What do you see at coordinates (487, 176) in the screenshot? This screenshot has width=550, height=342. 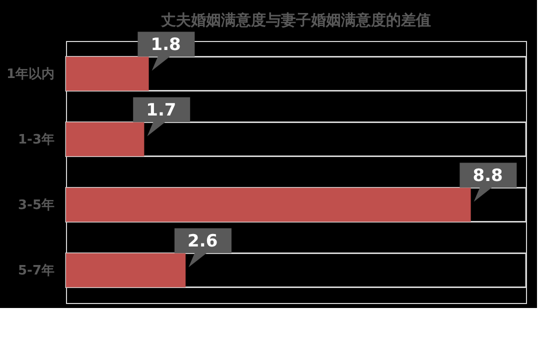 I see `data-label: 8.8` at bounding box center [487, 176].